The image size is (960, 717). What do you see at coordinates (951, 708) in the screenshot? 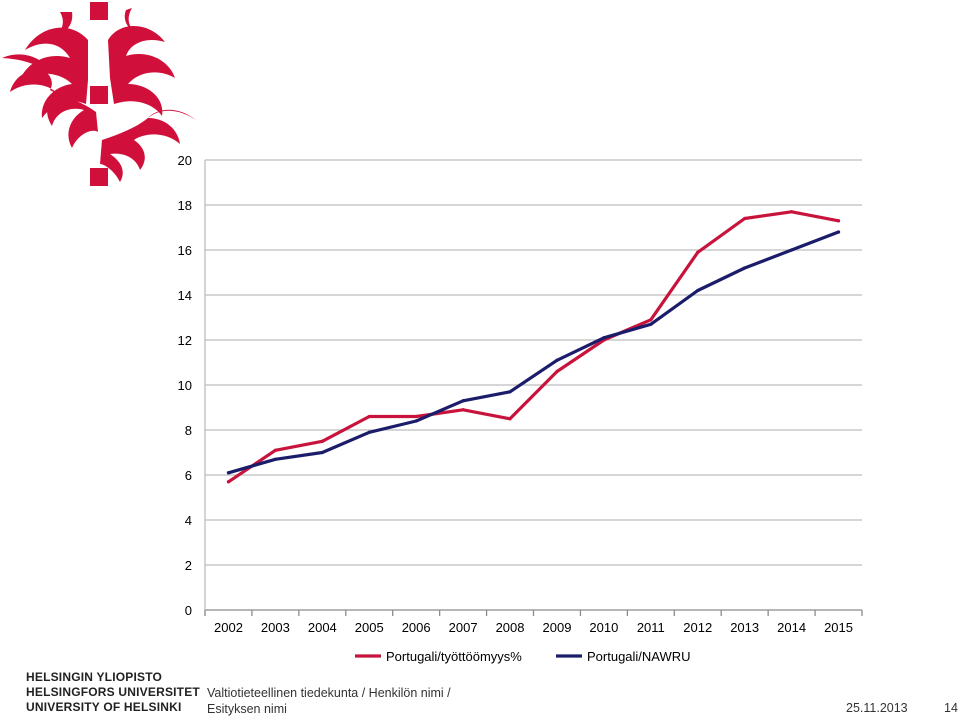
I see `page-number: 14` at bounding box center [951, 708].